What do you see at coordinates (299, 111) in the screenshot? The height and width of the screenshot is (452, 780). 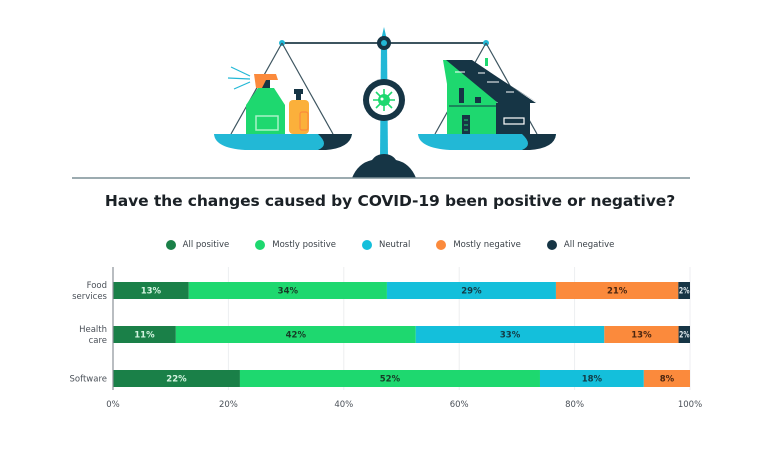 I see `soap-bottle-icon` at bounding box center [299, 111].